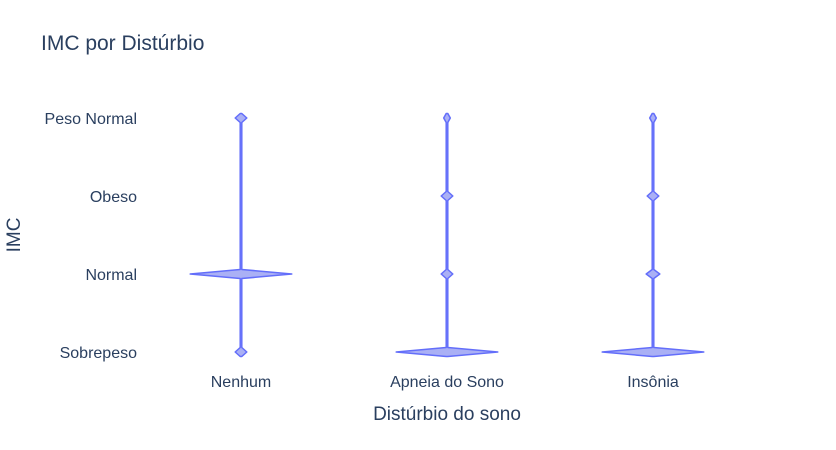 This screenshot has height=450, width=836. Describe the element at coordinates (14, 235) in the screenshot. I see `y-axis-title: IMC` at that location.